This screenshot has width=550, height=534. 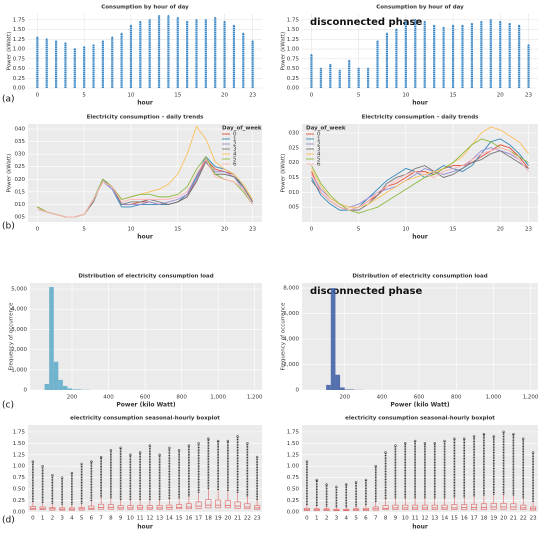 I want to click on x-tick-label: 22, so click(x=247, y=519).